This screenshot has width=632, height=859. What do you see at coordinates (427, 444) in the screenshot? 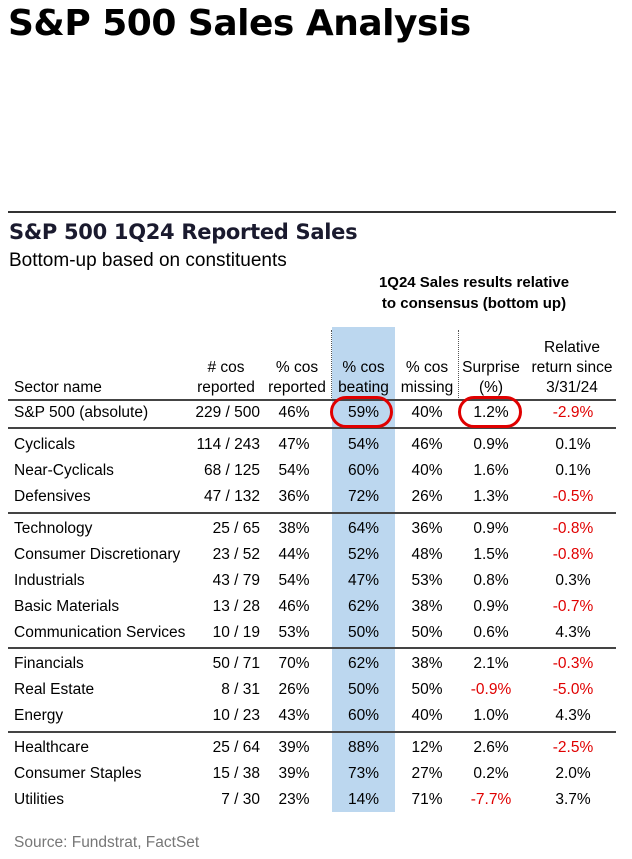
I see `cell-missing: 46%` at bounding box center [427, 444].